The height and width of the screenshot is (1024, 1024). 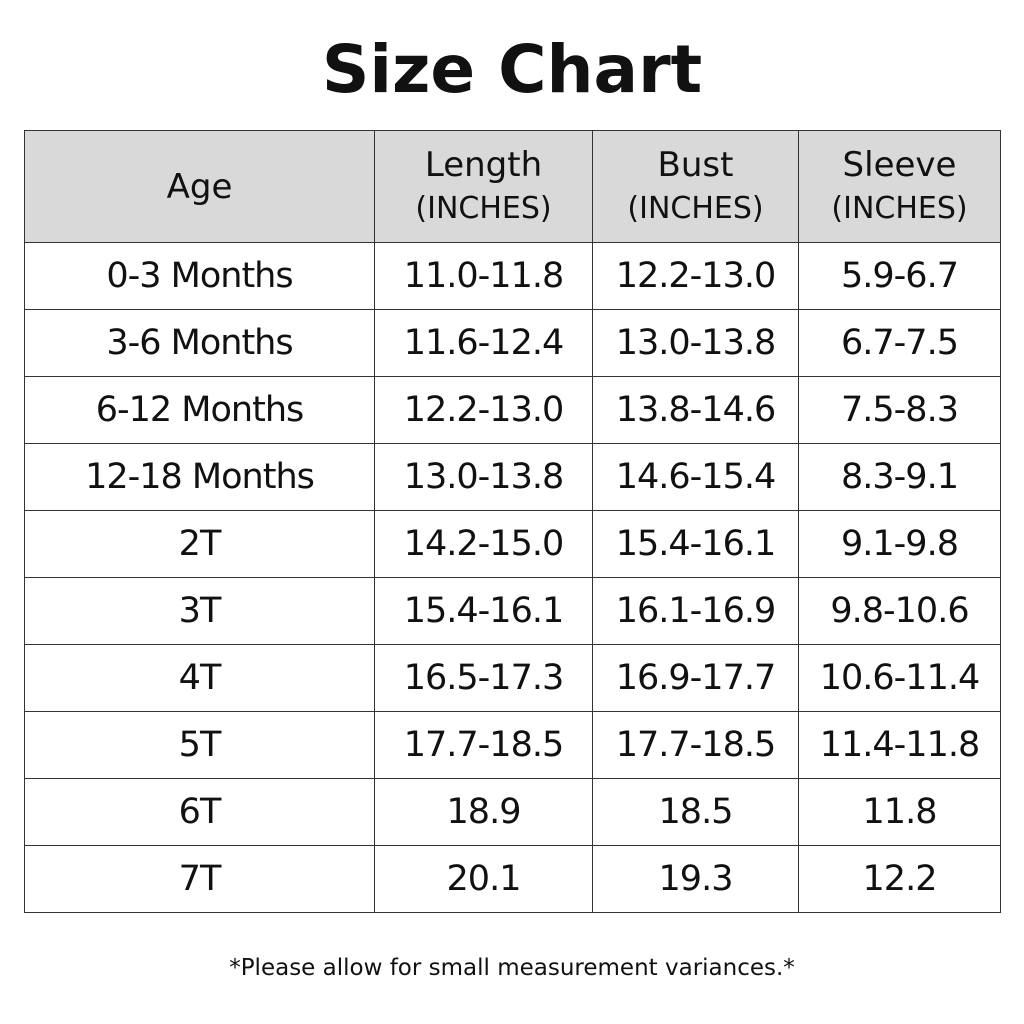 What do you see at coordinates (483, 343) in the screenshot?
I see `measure-cell: 11.6-12.4` at bounding box center [483, 343].